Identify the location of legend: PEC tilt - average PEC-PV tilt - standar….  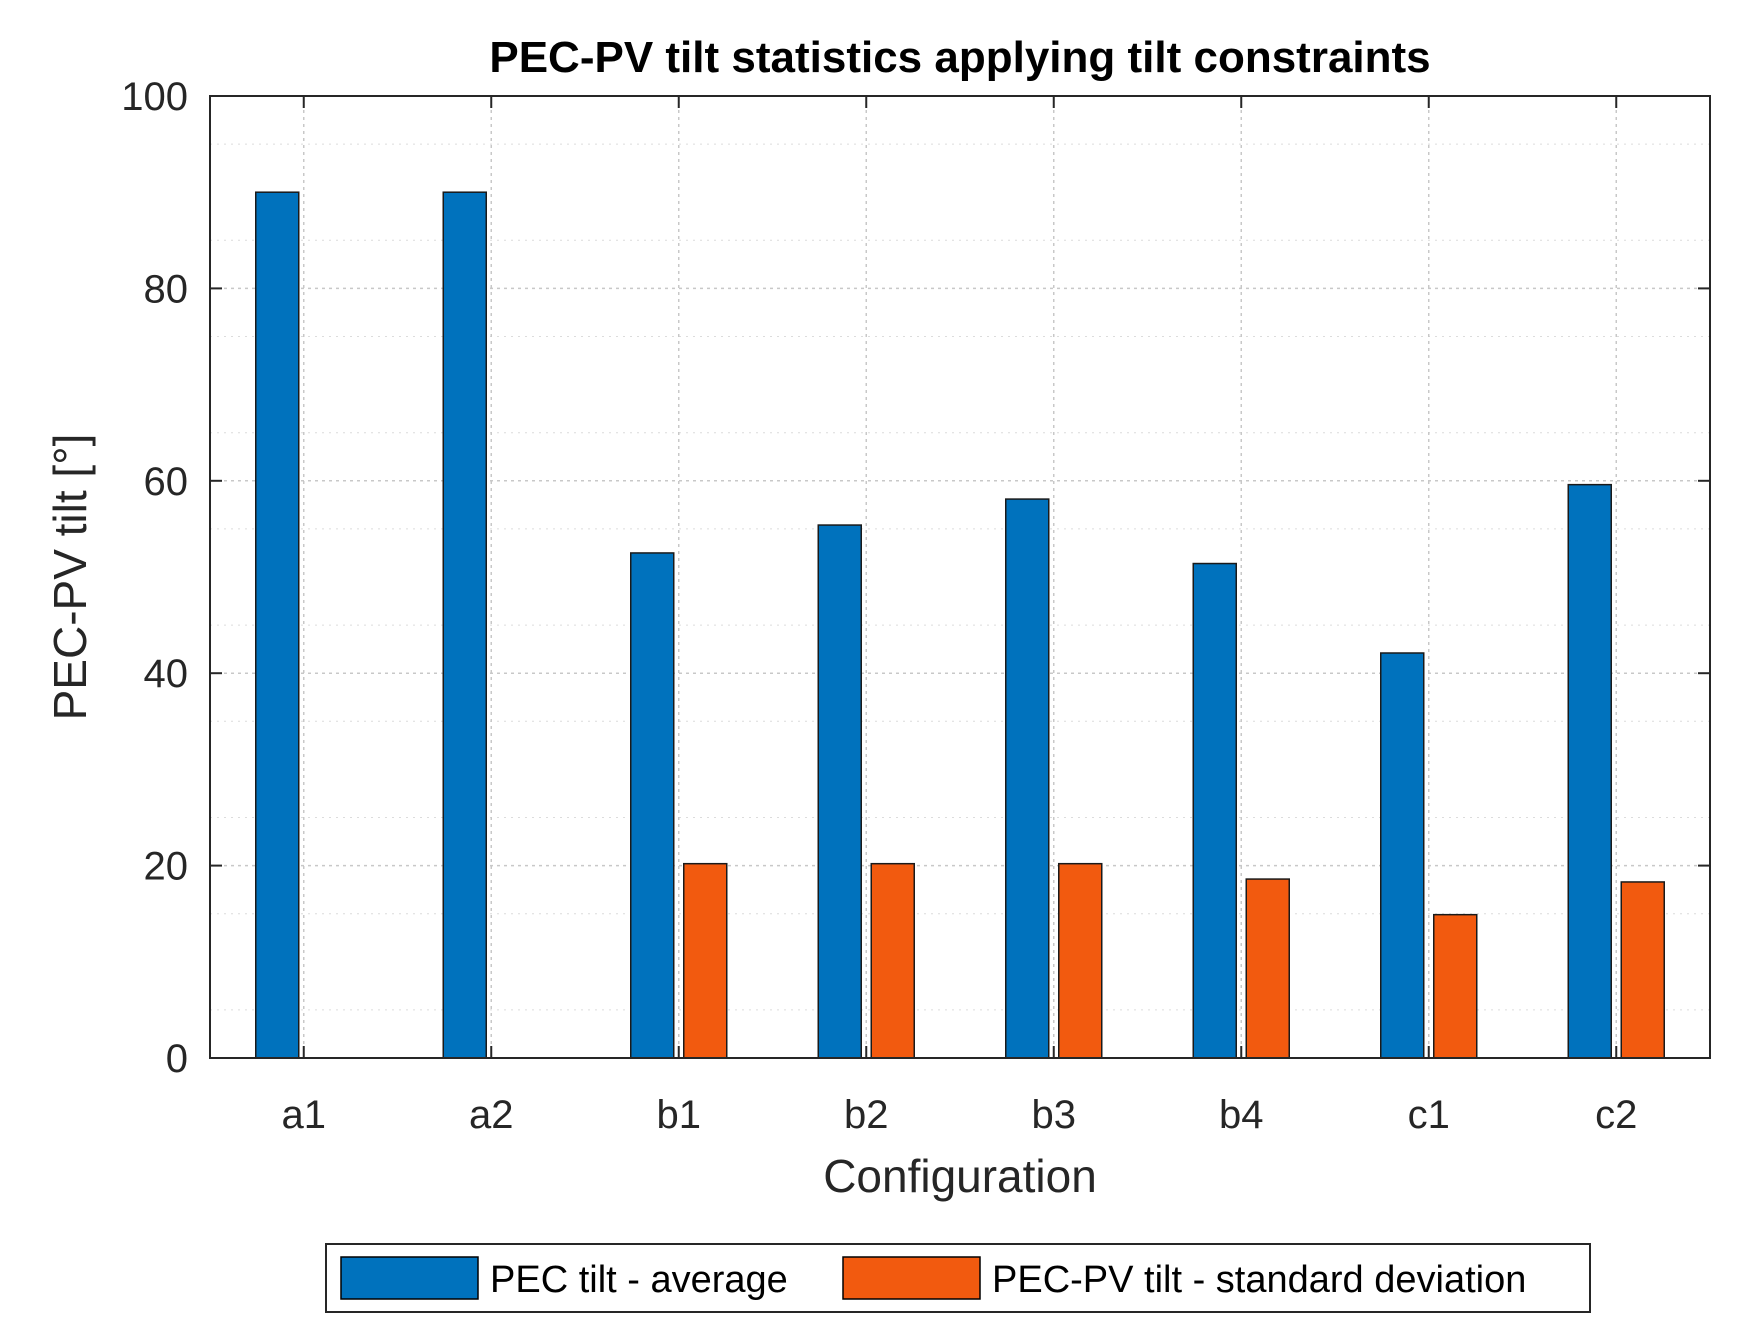
(958, 1278).